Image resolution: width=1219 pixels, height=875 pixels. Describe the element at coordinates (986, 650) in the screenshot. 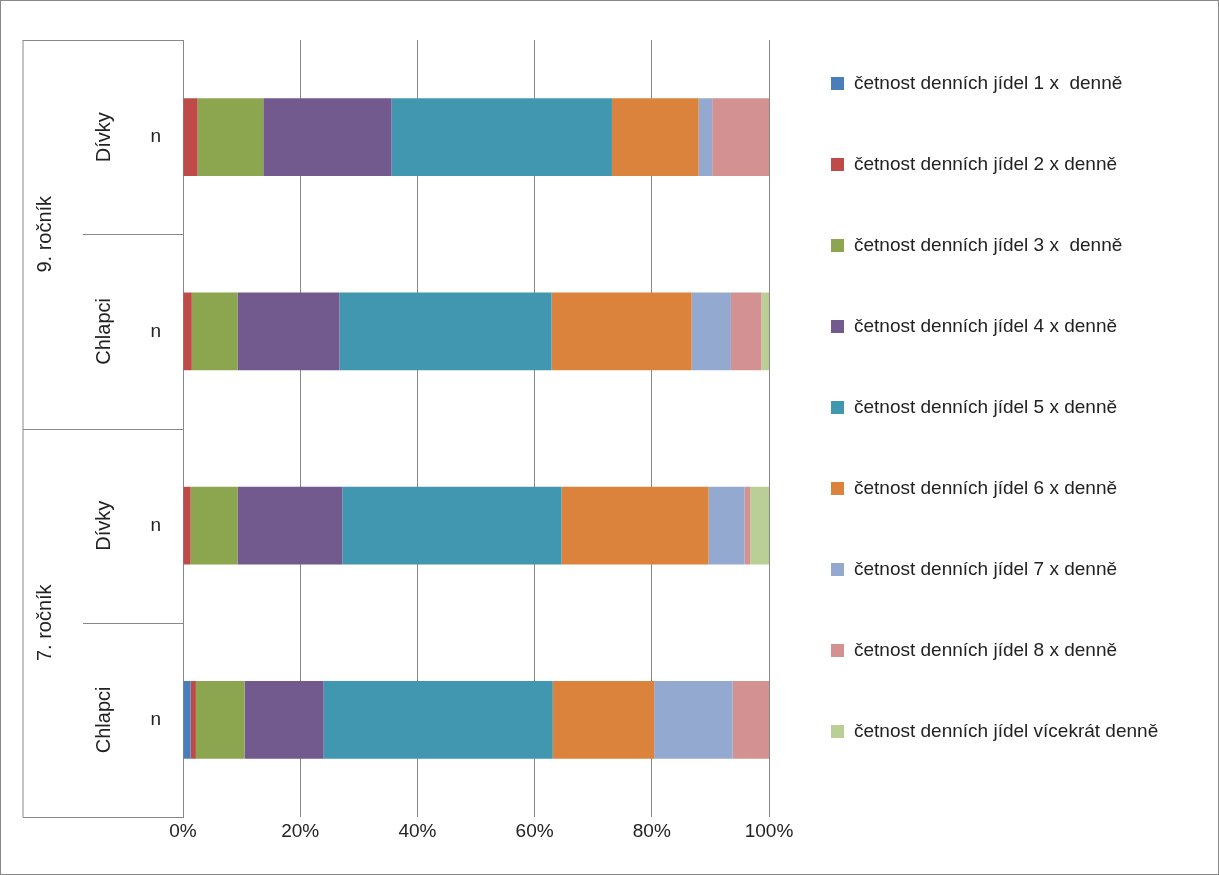

I see `legend-label: četnost denních jídel 8 x denně` at that location.